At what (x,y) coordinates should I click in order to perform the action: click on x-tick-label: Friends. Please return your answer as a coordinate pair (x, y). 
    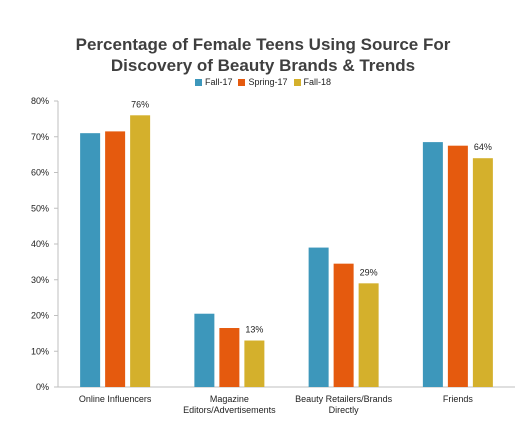
    Looking at the image, I should click on (458, 399).